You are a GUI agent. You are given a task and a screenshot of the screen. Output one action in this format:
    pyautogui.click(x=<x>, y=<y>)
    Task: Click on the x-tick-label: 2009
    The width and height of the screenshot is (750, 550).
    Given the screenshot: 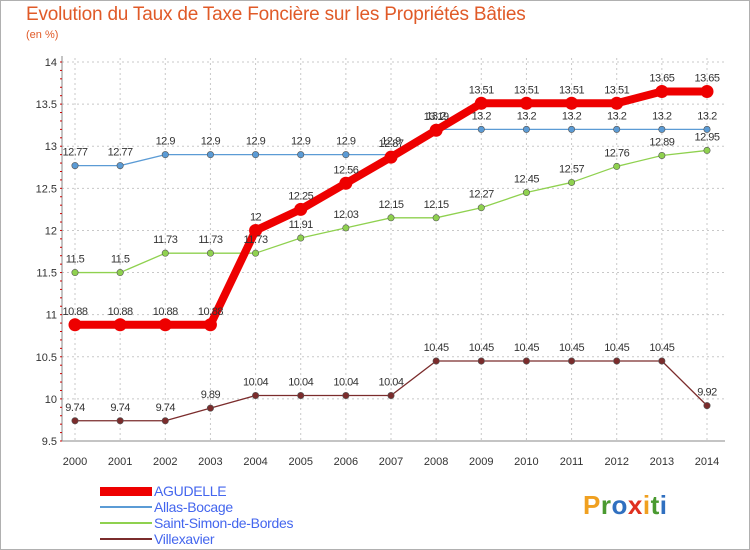 What is the action you would take?
    pyautogui.click(x=481, y=462)
    